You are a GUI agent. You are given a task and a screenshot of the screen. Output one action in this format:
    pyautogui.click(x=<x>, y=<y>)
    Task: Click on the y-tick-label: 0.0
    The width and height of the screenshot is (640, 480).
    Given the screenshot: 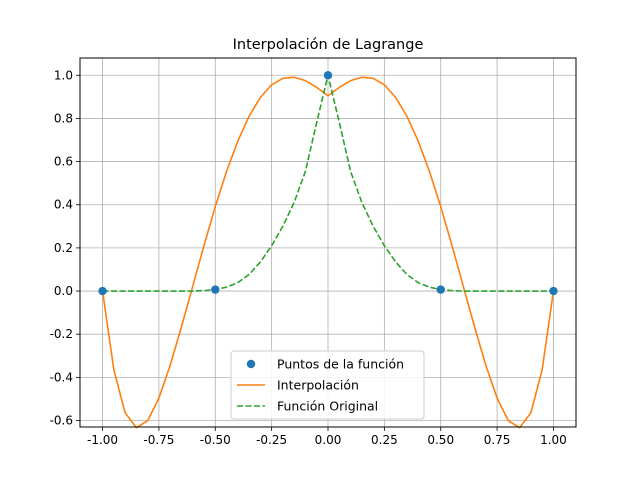 What is the action you would take?
    pyautogui.click(x=63, y=291)
    